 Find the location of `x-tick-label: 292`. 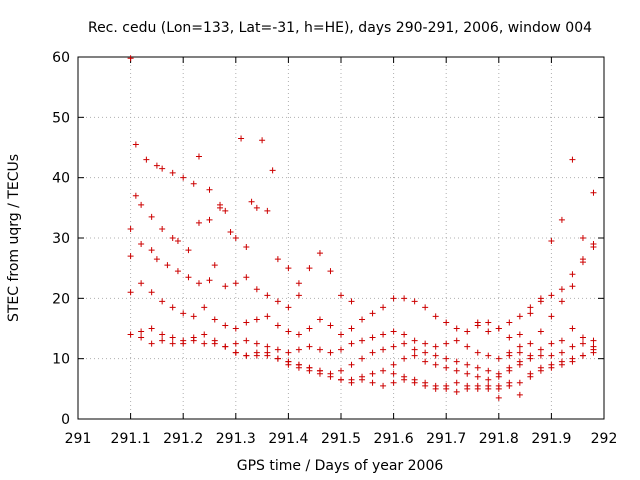

x-tick-label: 292 is located at coordinates (604, 439).